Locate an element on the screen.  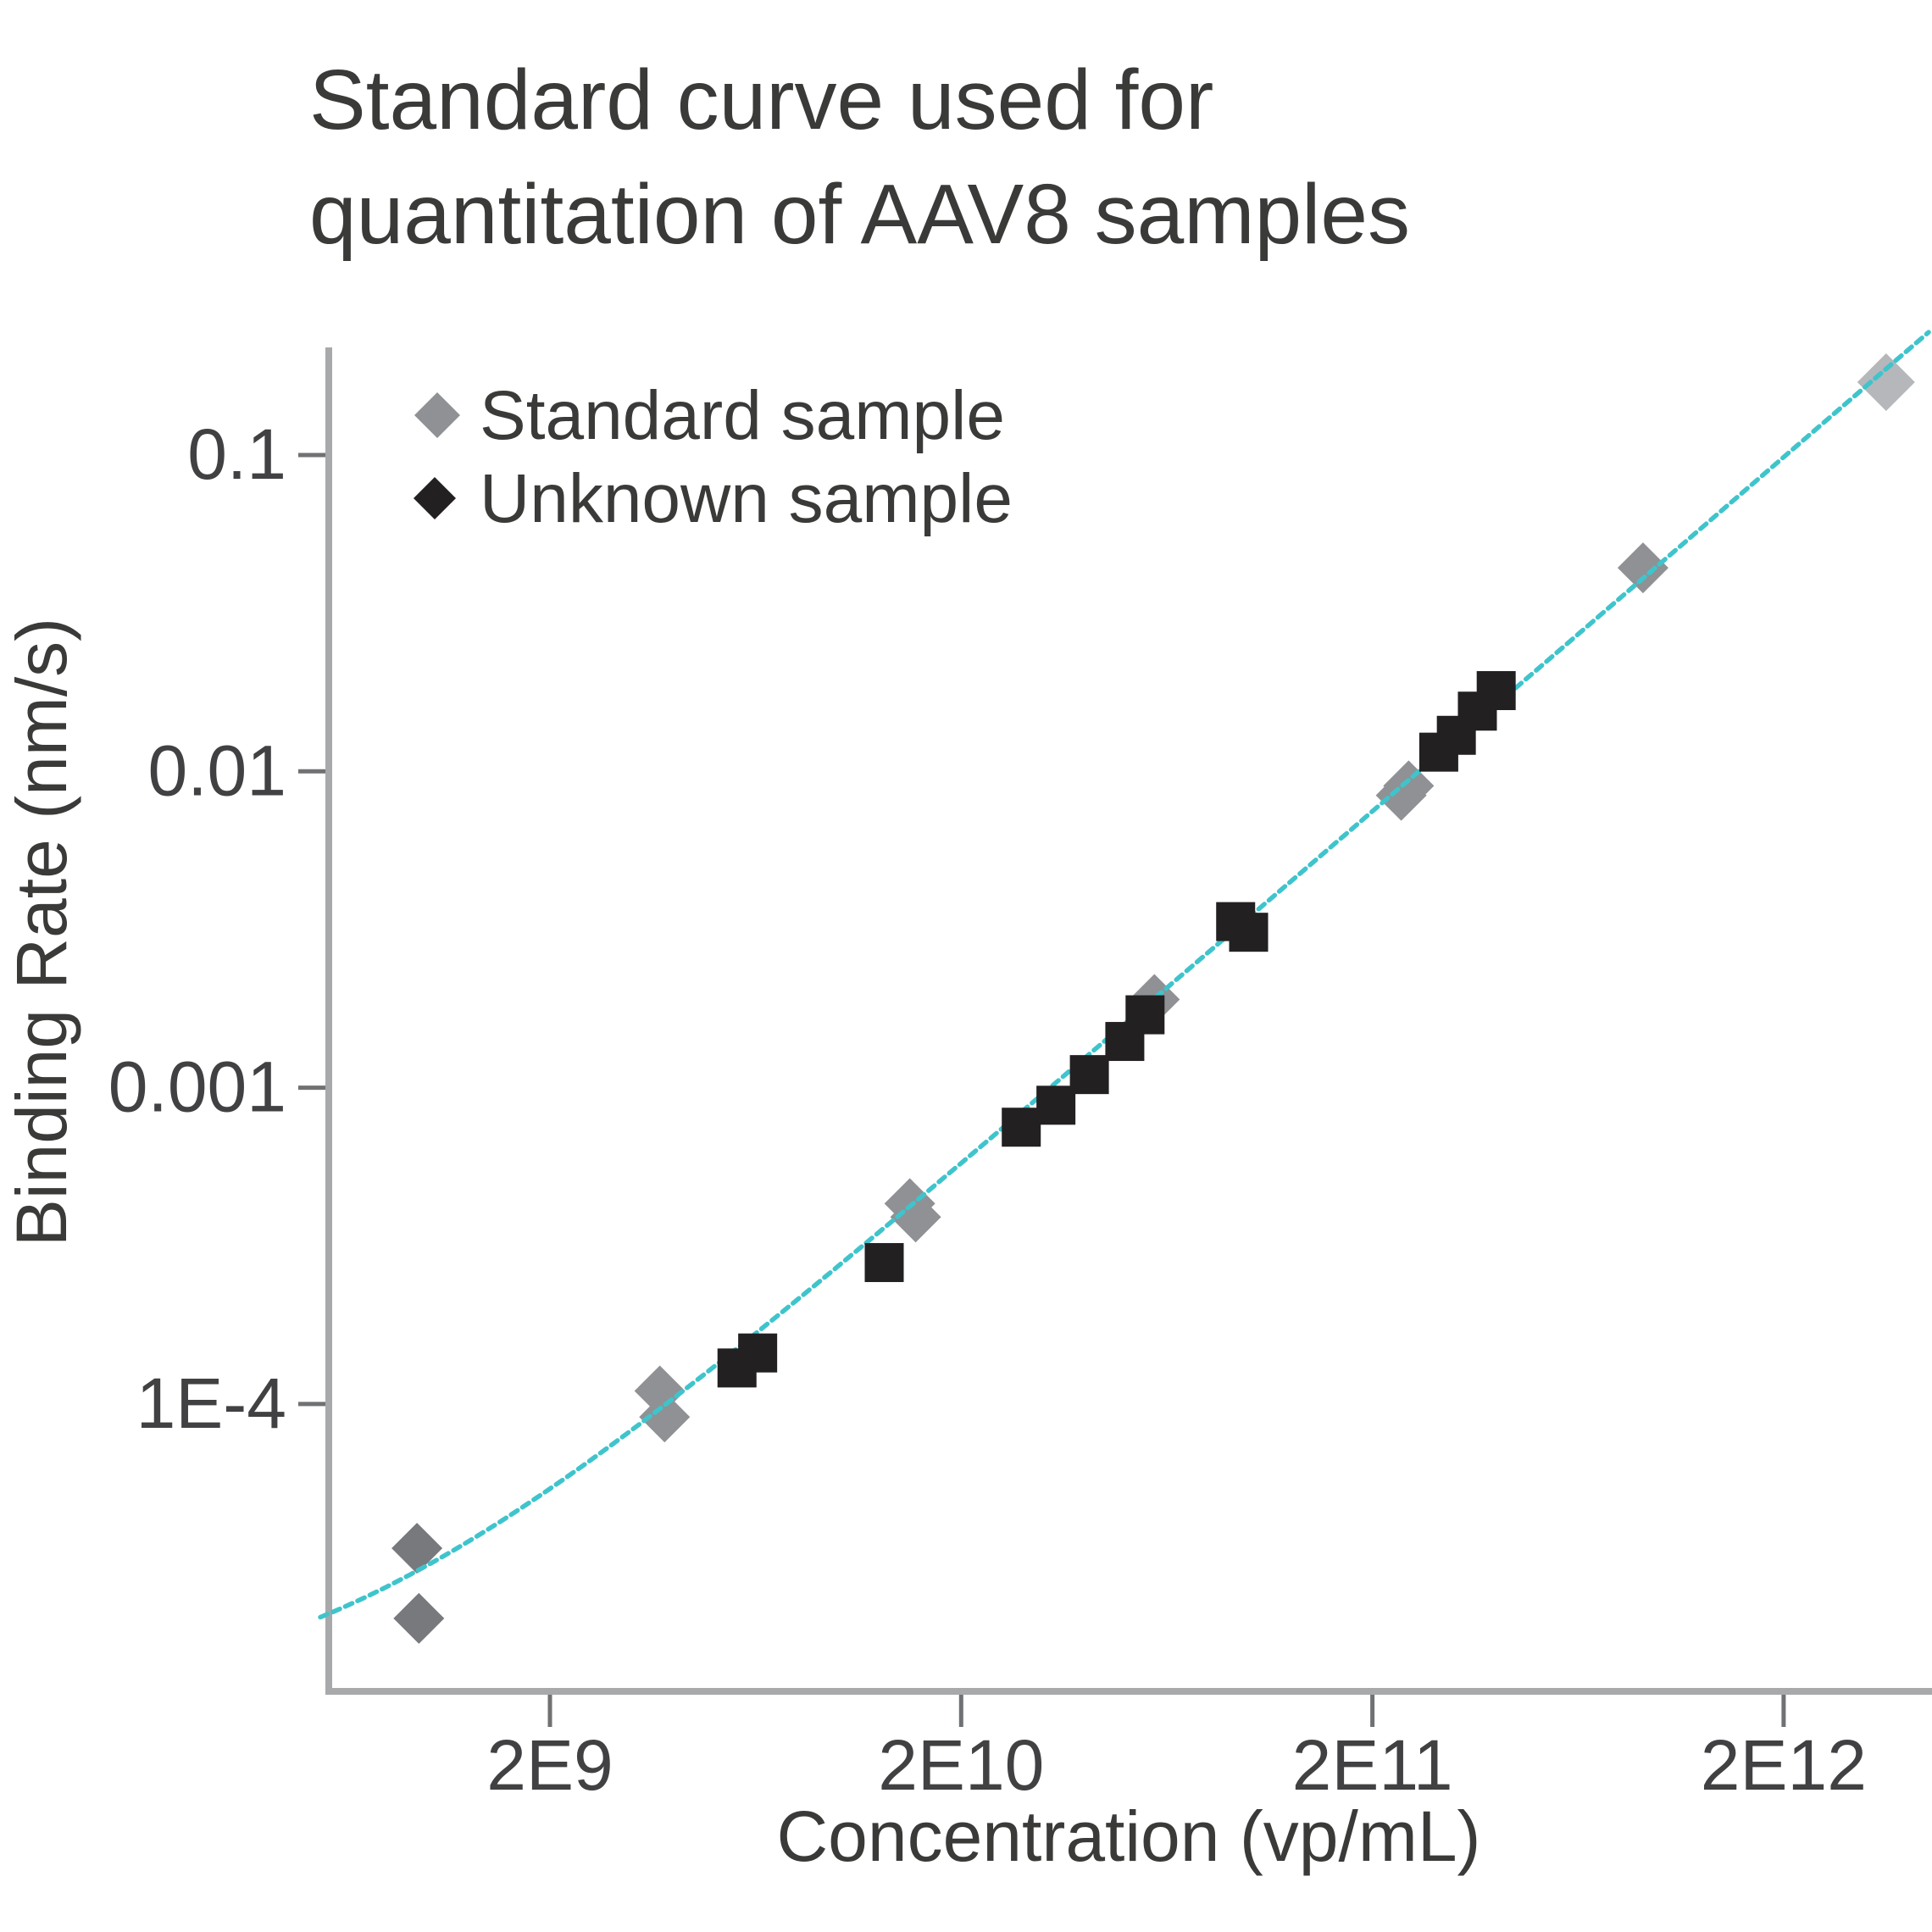
legend-standard-diamond-icon is located at coordinates (437, 415).